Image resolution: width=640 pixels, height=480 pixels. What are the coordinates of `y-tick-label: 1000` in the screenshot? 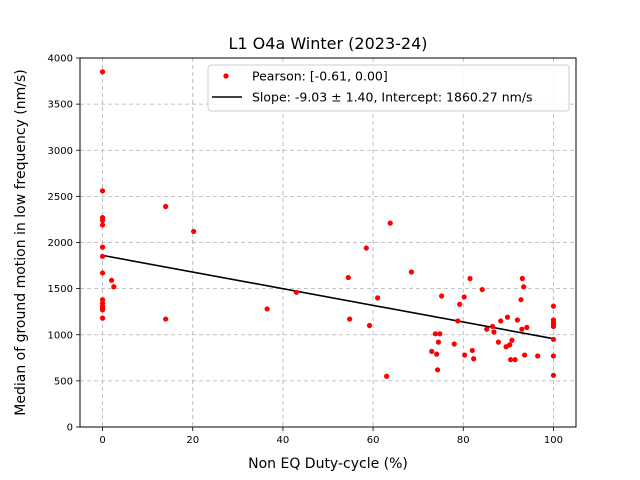 It's located at (60, 335).